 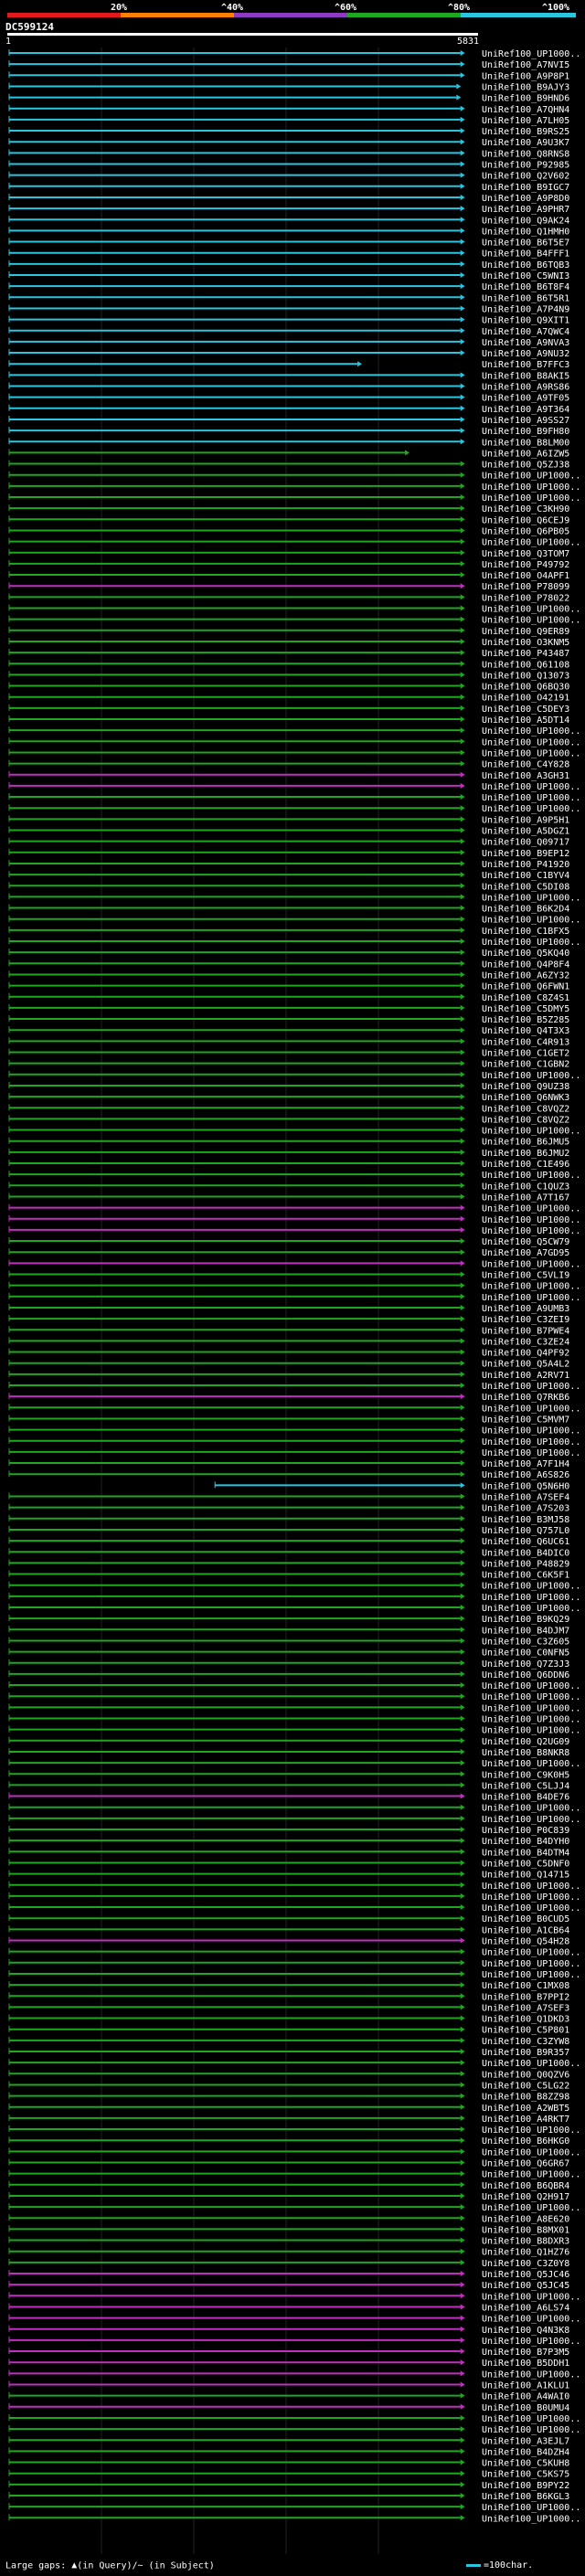 What do you see at coordinates (525, 531) in the screenshot?
I see `hit-label: UniRef100_Q6PB05` at bounding box center [525, 531].